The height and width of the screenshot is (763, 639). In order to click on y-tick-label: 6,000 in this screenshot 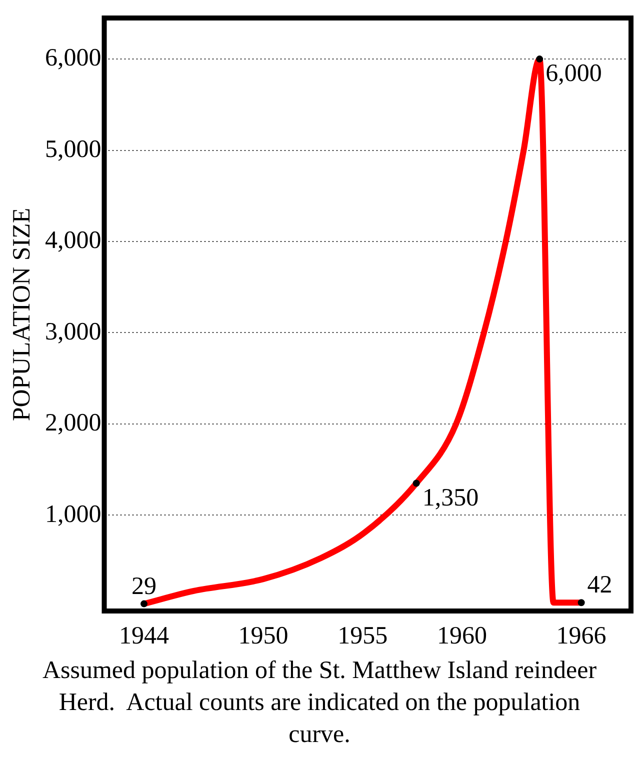, I will do `click(73, 58)`.